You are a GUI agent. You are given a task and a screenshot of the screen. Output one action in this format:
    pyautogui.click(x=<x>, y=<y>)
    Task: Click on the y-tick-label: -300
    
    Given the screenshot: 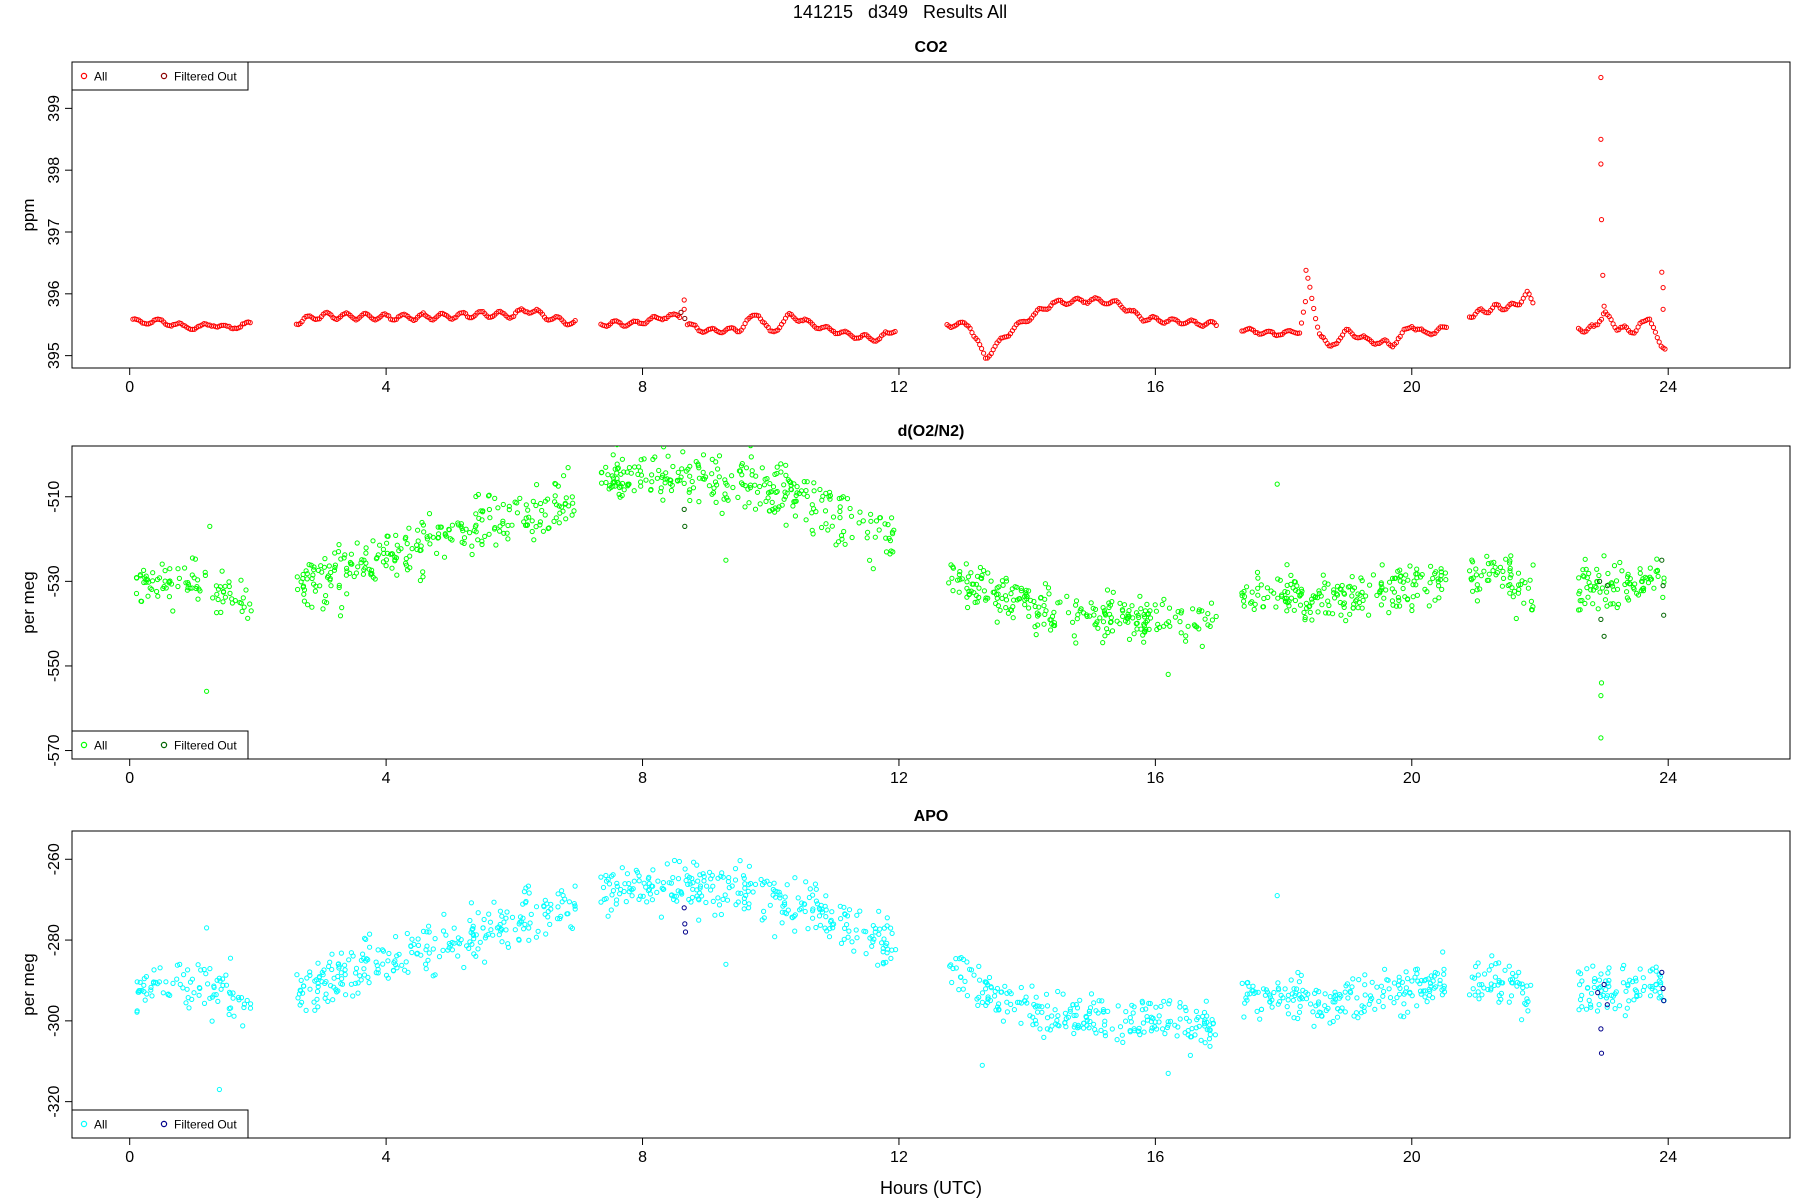 What is the action you would take?
    pyautogui.click(x=54, y=1021)
    